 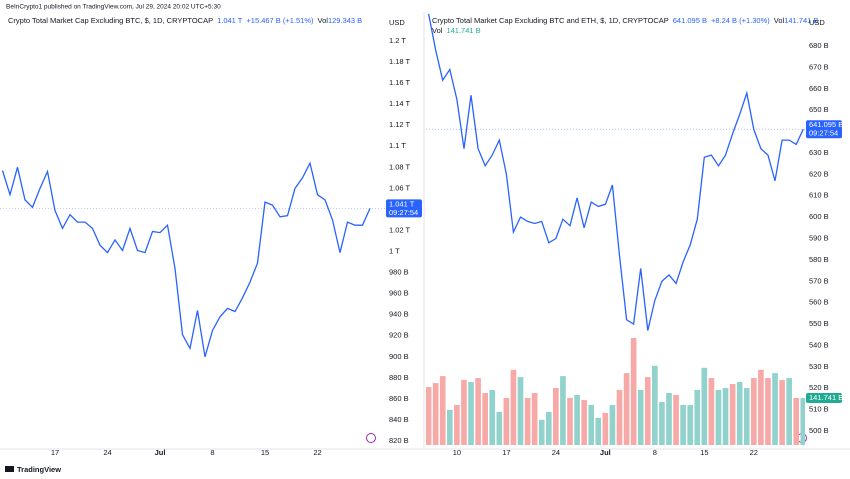 I want to click on header-change: +15.467 B (+1.51%), so click(x=280, y=20).